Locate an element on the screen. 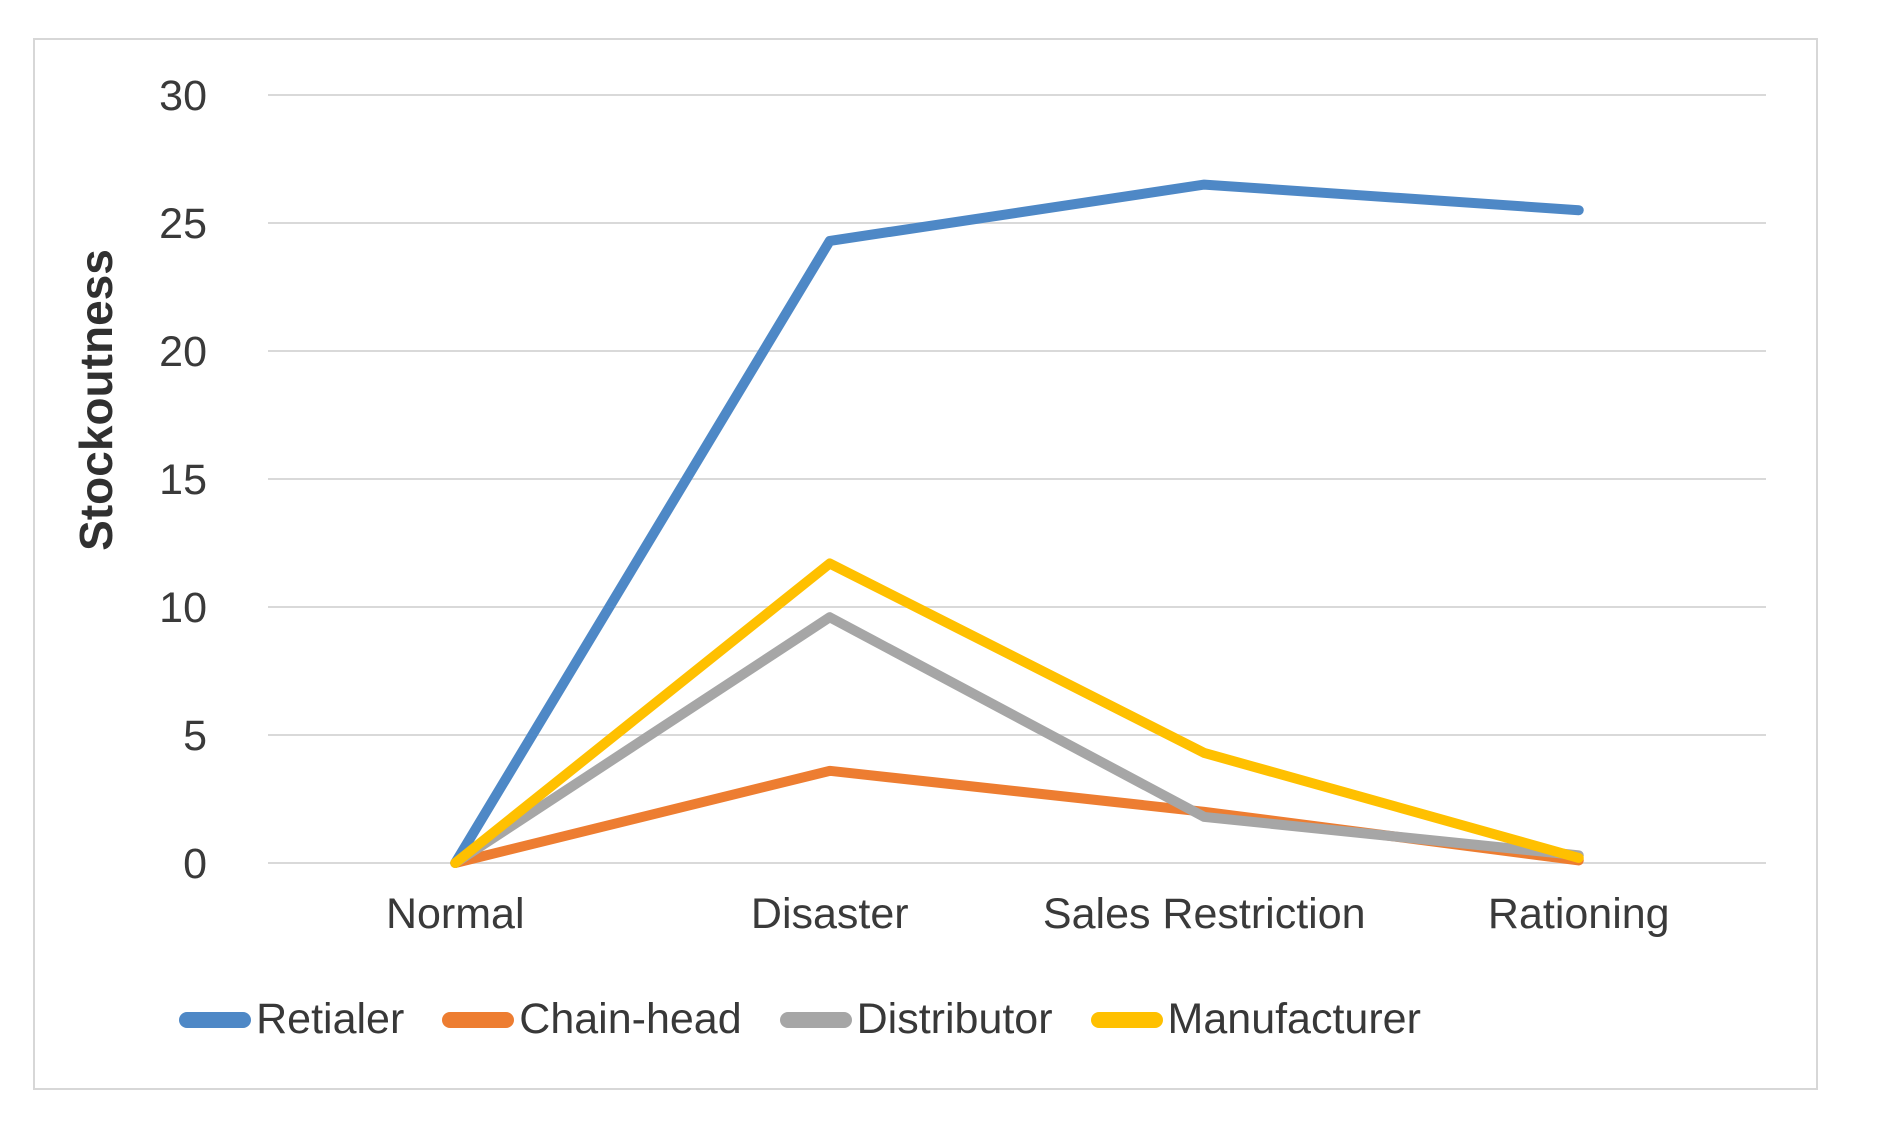  legend-item-retialer: Retialer is located at coordinates (292, 1019).